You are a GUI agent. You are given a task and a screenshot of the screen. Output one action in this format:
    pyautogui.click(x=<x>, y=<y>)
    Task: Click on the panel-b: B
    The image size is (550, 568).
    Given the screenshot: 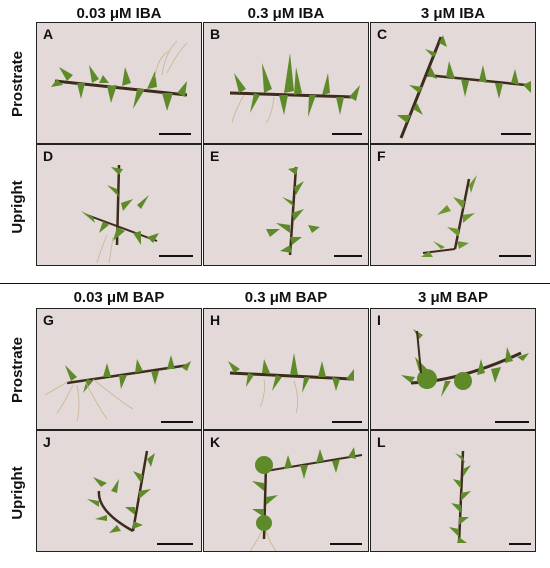 What is the action you would take?
    pyautogui.click(x=286, y=83)
    